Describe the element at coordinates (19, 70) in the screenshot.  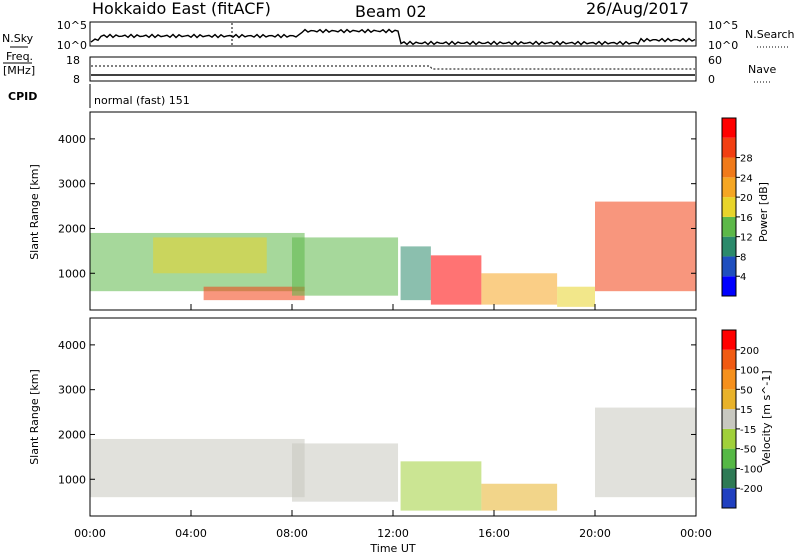
I see `freq-unit: [MHz]` at that location.